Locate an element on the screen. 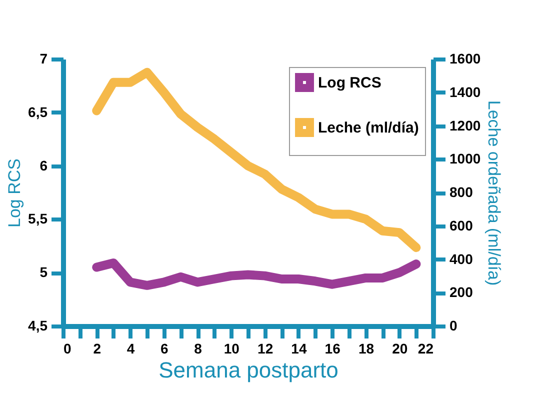 The image size is (555, 415). x-tick-label: 4 is located at coordinates (130, 348).